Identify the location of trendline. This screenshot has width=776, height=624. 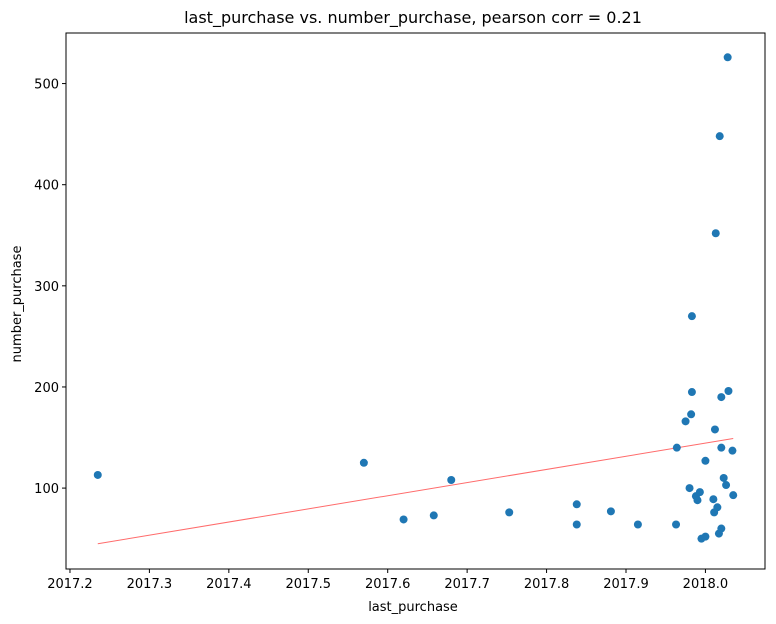
(415, 491).